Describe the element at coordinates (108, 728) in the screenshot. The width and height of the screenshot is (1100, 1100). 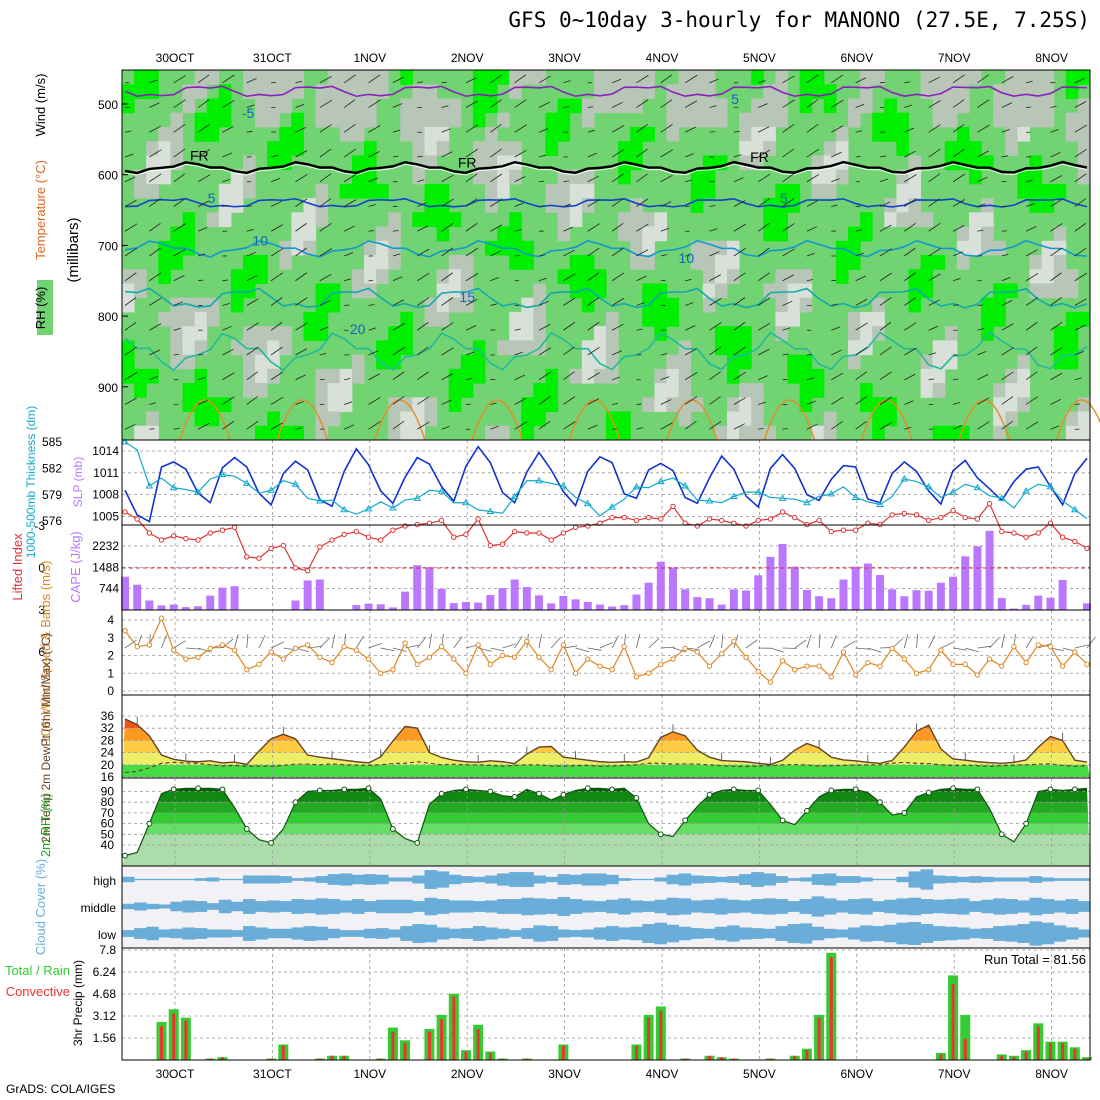
I see `temp-tick: 32` at that location.